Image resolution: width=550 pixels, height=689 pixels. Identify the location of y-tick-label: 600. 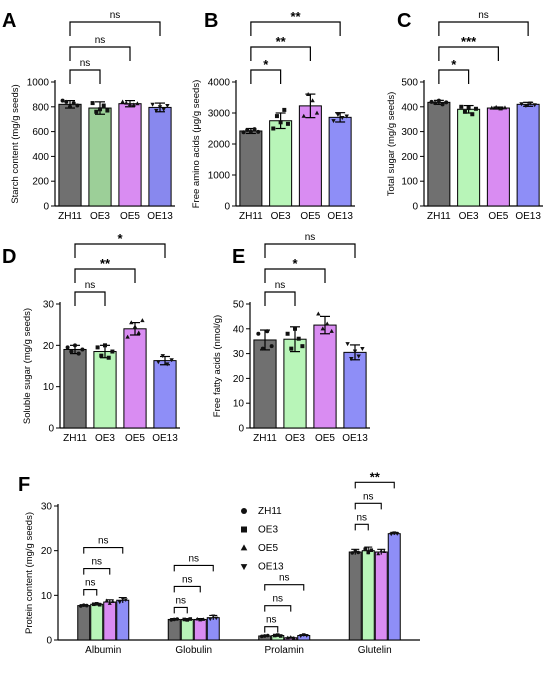
(40, 132).